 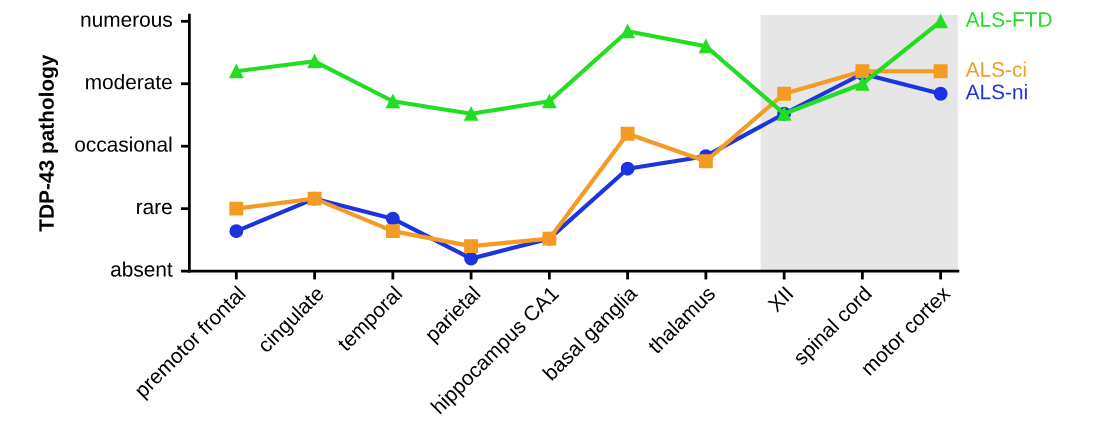 I want to click on text: rare, so click(x=154, y=208).